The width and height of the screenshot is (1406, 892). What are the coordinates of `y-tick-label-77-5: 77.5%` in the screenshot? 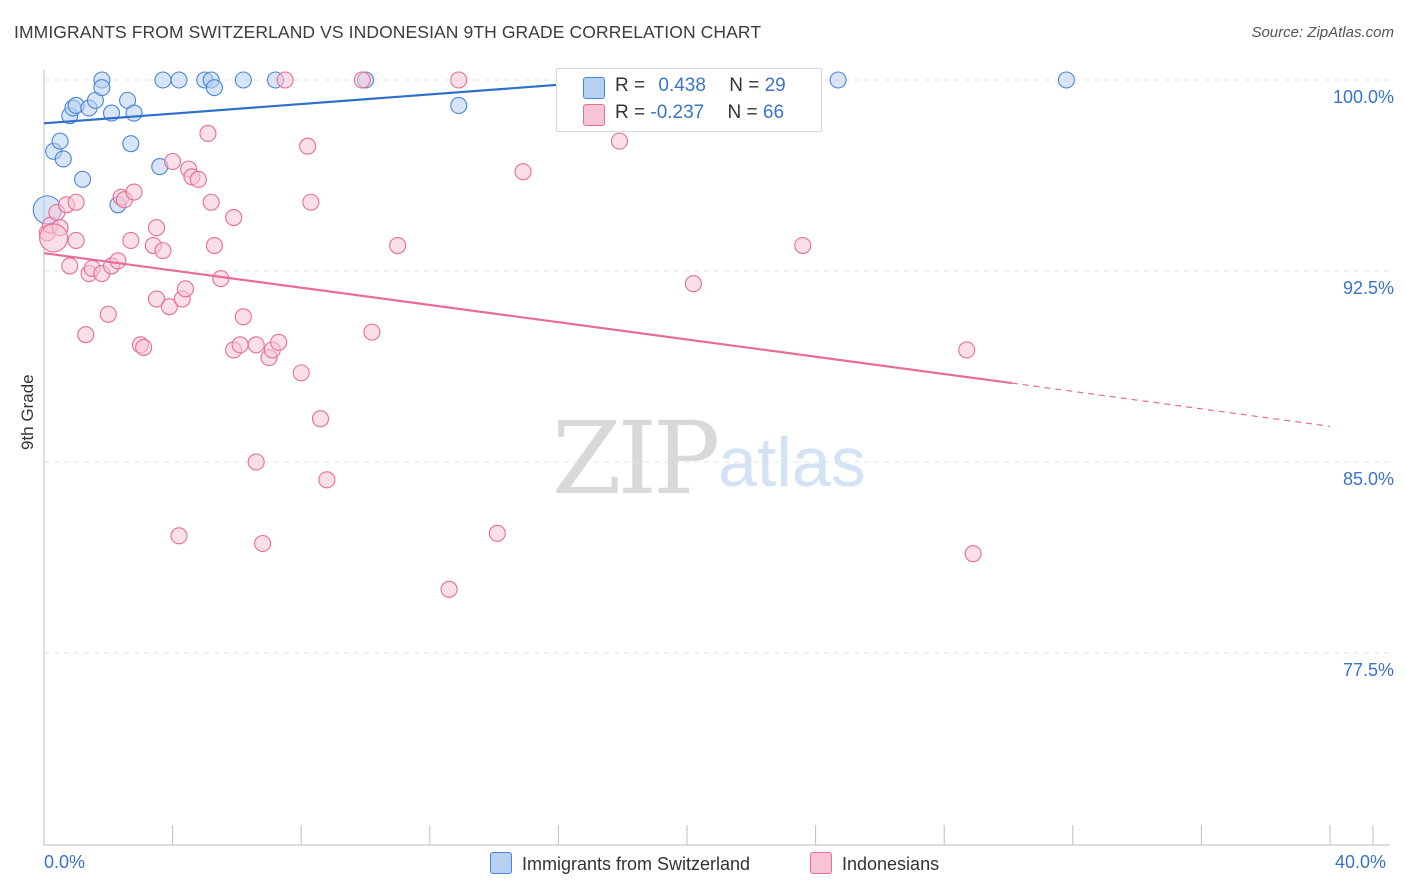 It's located at (1368, 670).